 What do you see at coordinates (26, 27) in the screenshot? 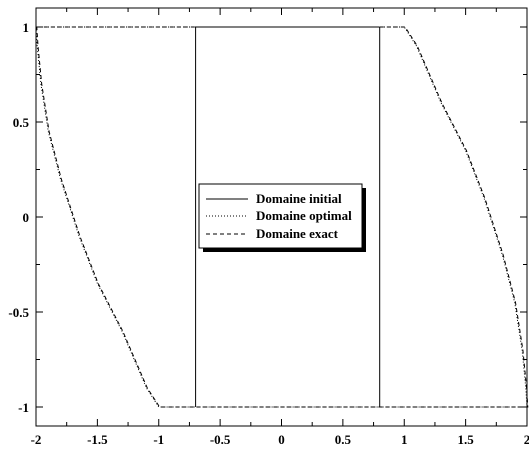
I see `y-tick-label: 1` at bounding box center [26, 27].